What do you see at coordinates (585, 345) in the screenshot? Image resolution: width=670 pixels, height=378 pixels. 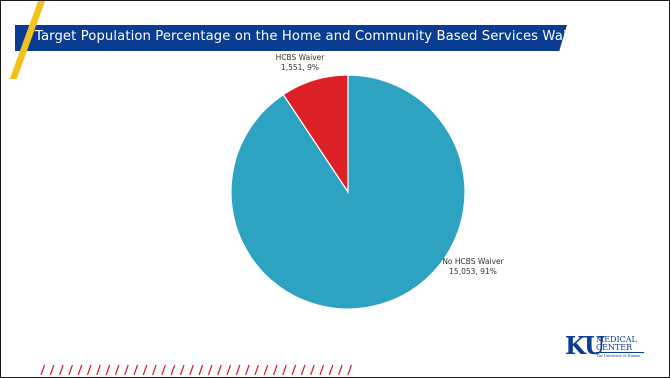 I see `logo-ku: KU` at bounding box center [585, 345].